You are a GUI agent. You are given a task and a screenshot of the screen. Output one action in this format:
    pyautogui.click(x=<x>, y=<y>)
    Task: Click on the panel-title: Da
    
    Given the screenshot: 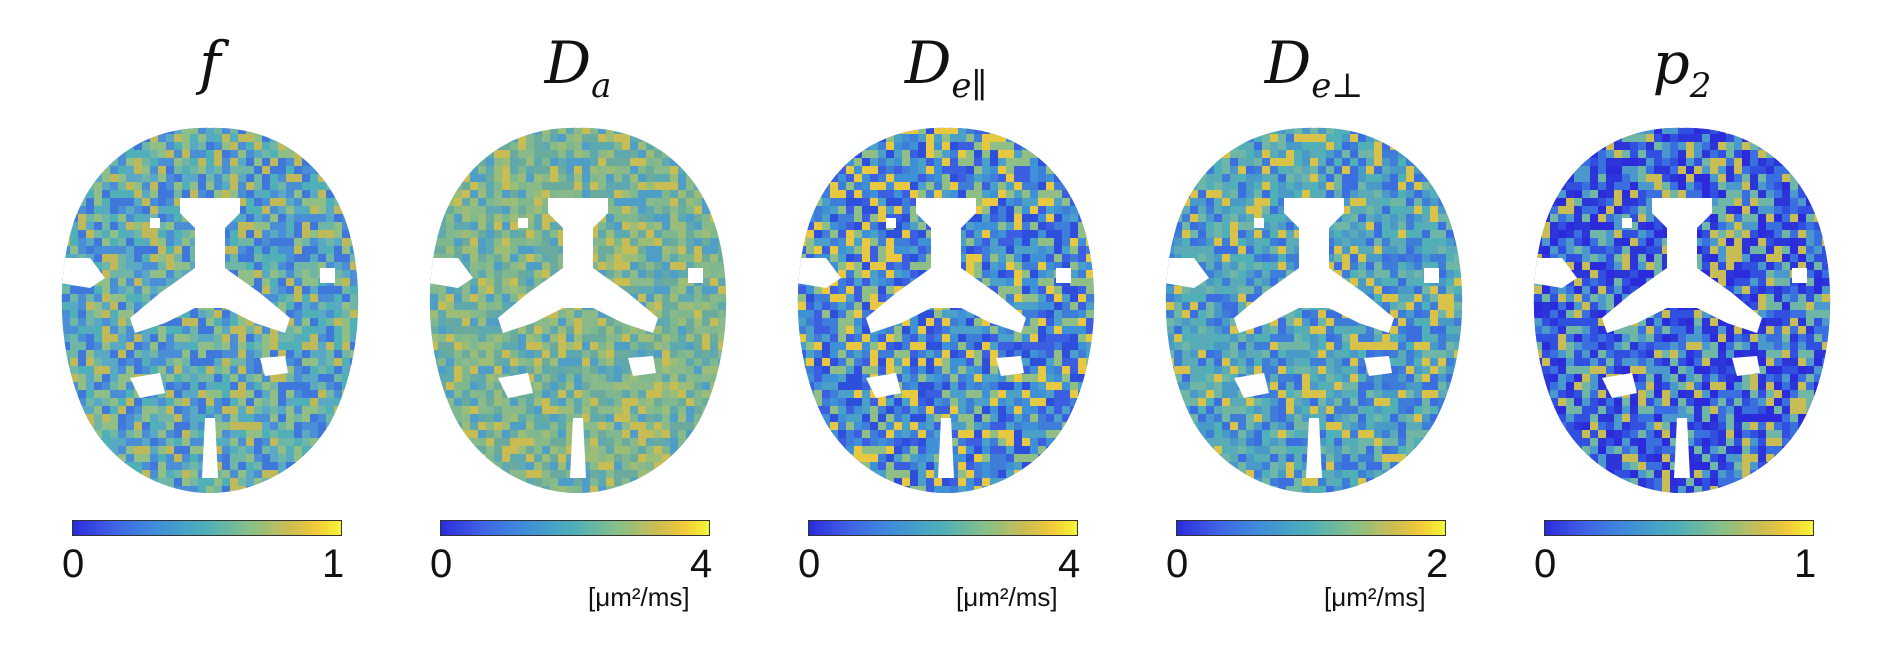 What is the action you would take?
    pyautogui.click(x=578, y=67)
    